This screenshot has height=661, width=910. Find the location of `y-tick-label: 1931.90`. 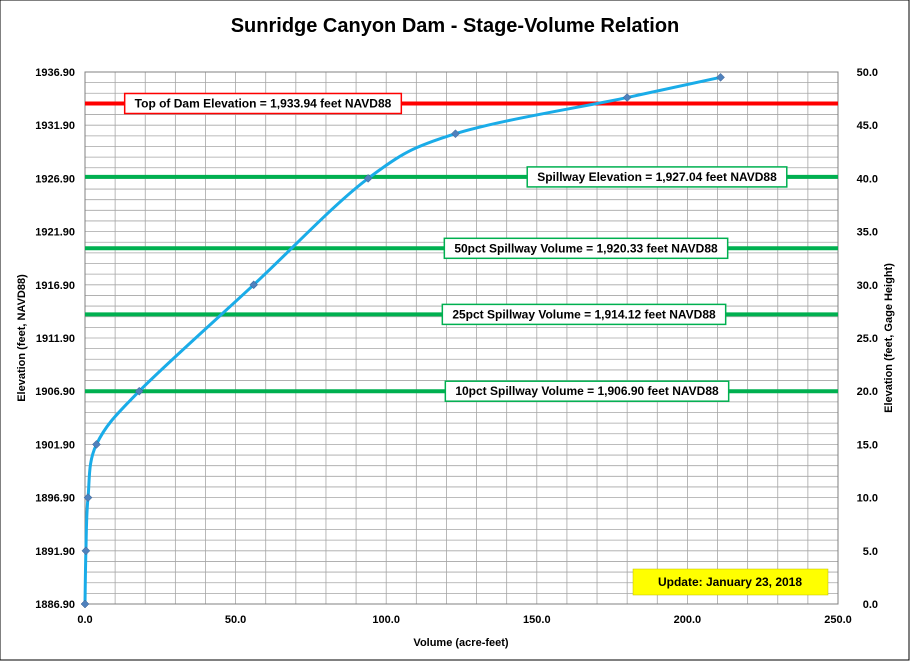

y-tick-label: 1931.90 is located at coordinates (55, 126).